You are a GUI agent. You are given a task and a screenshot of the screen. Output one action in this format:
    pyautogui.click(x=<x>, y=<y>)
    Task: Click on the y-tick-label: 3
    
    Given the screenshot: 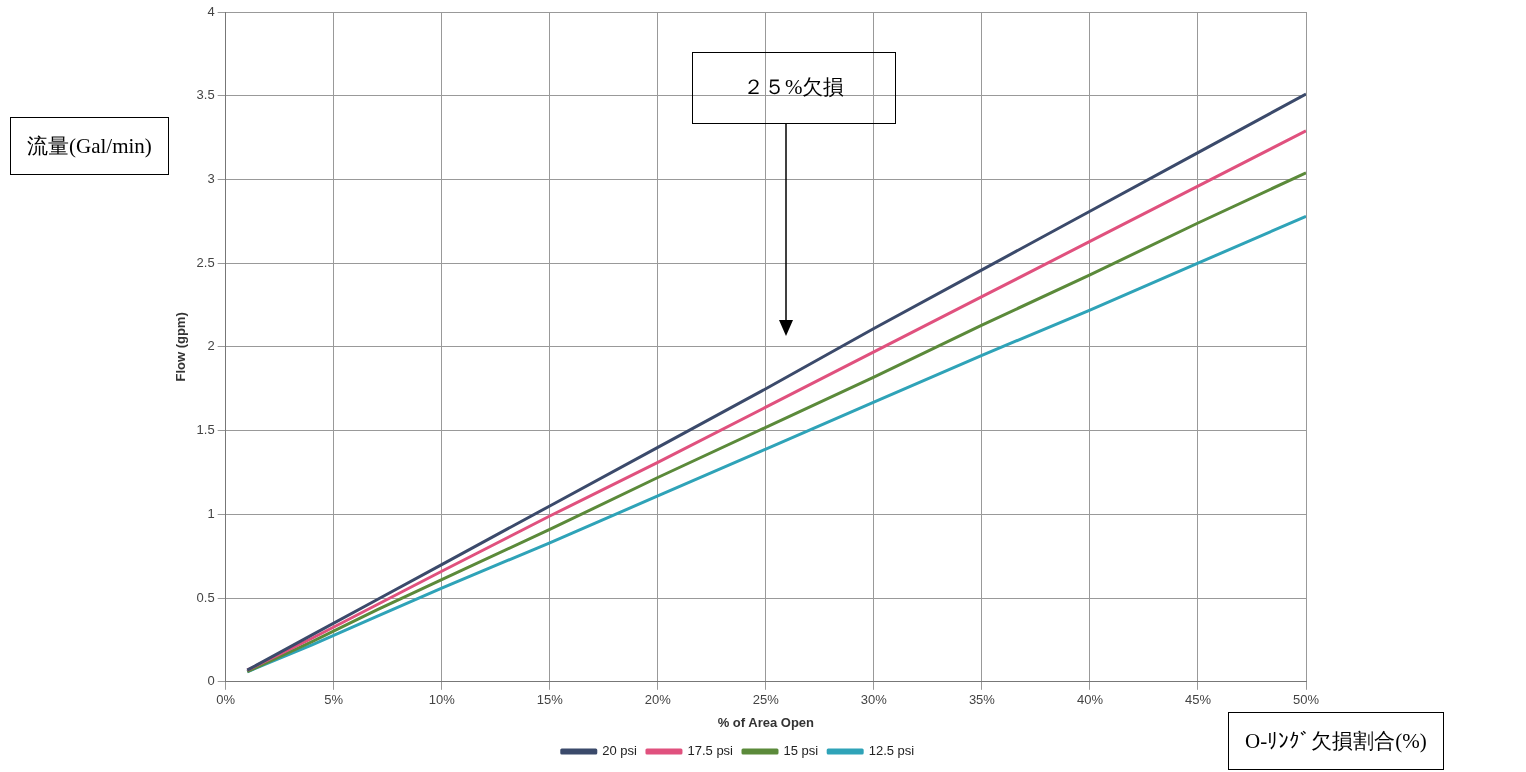 What is the action you would take?
    pyautogui.click(x=211, y=179)
    